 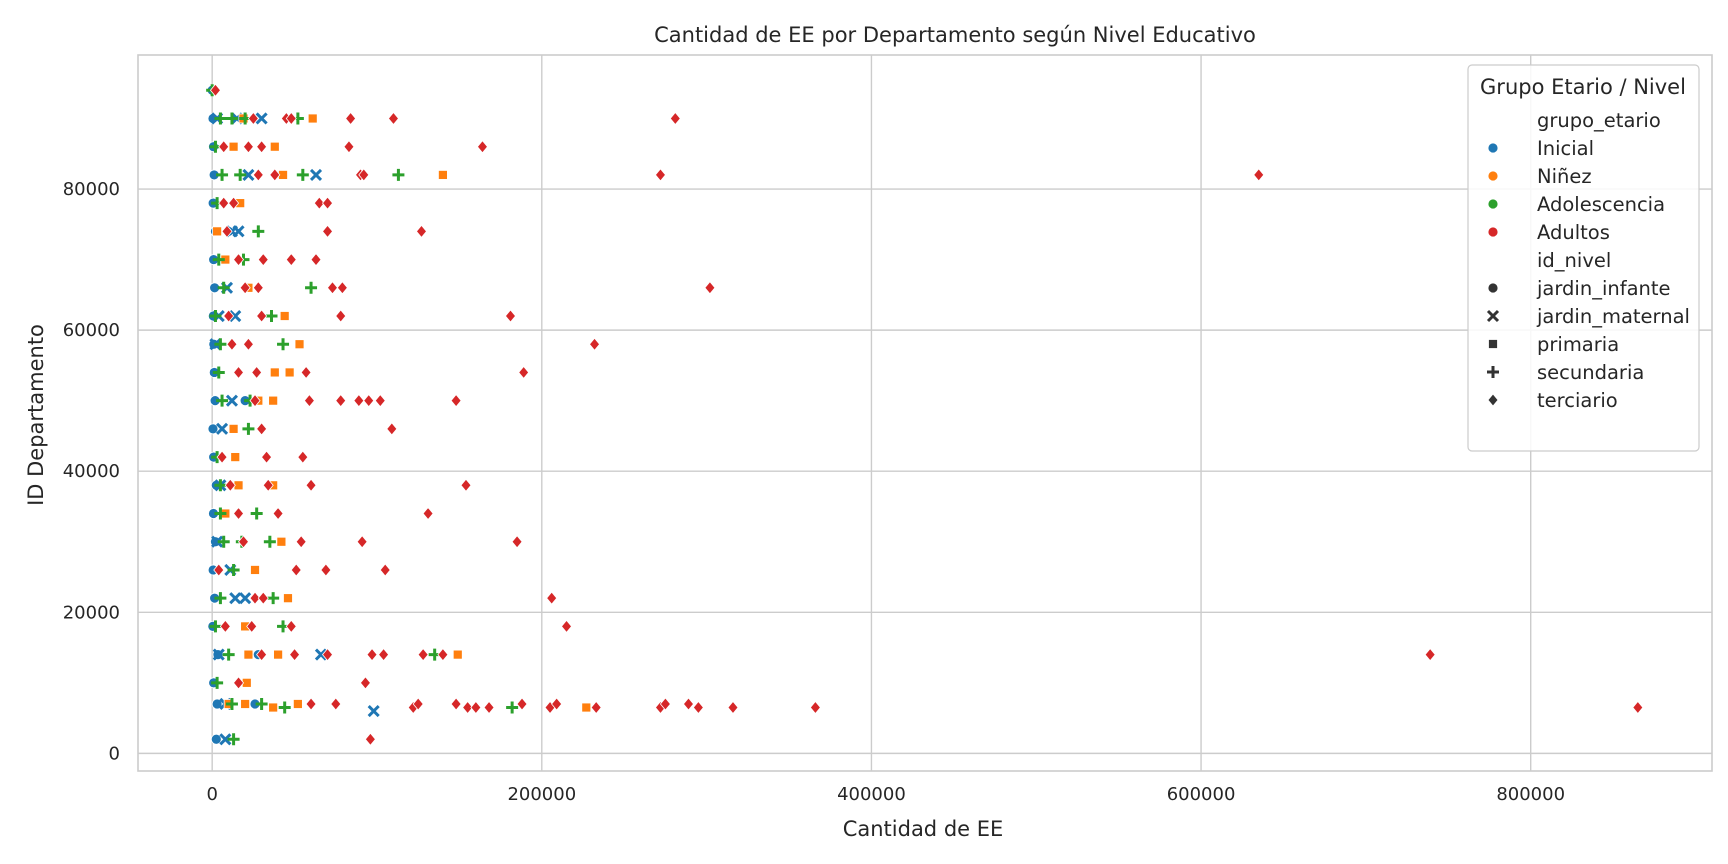 I want to click on legend-subtitle-nivel: id_nivel, so click(x=1574, y=260).